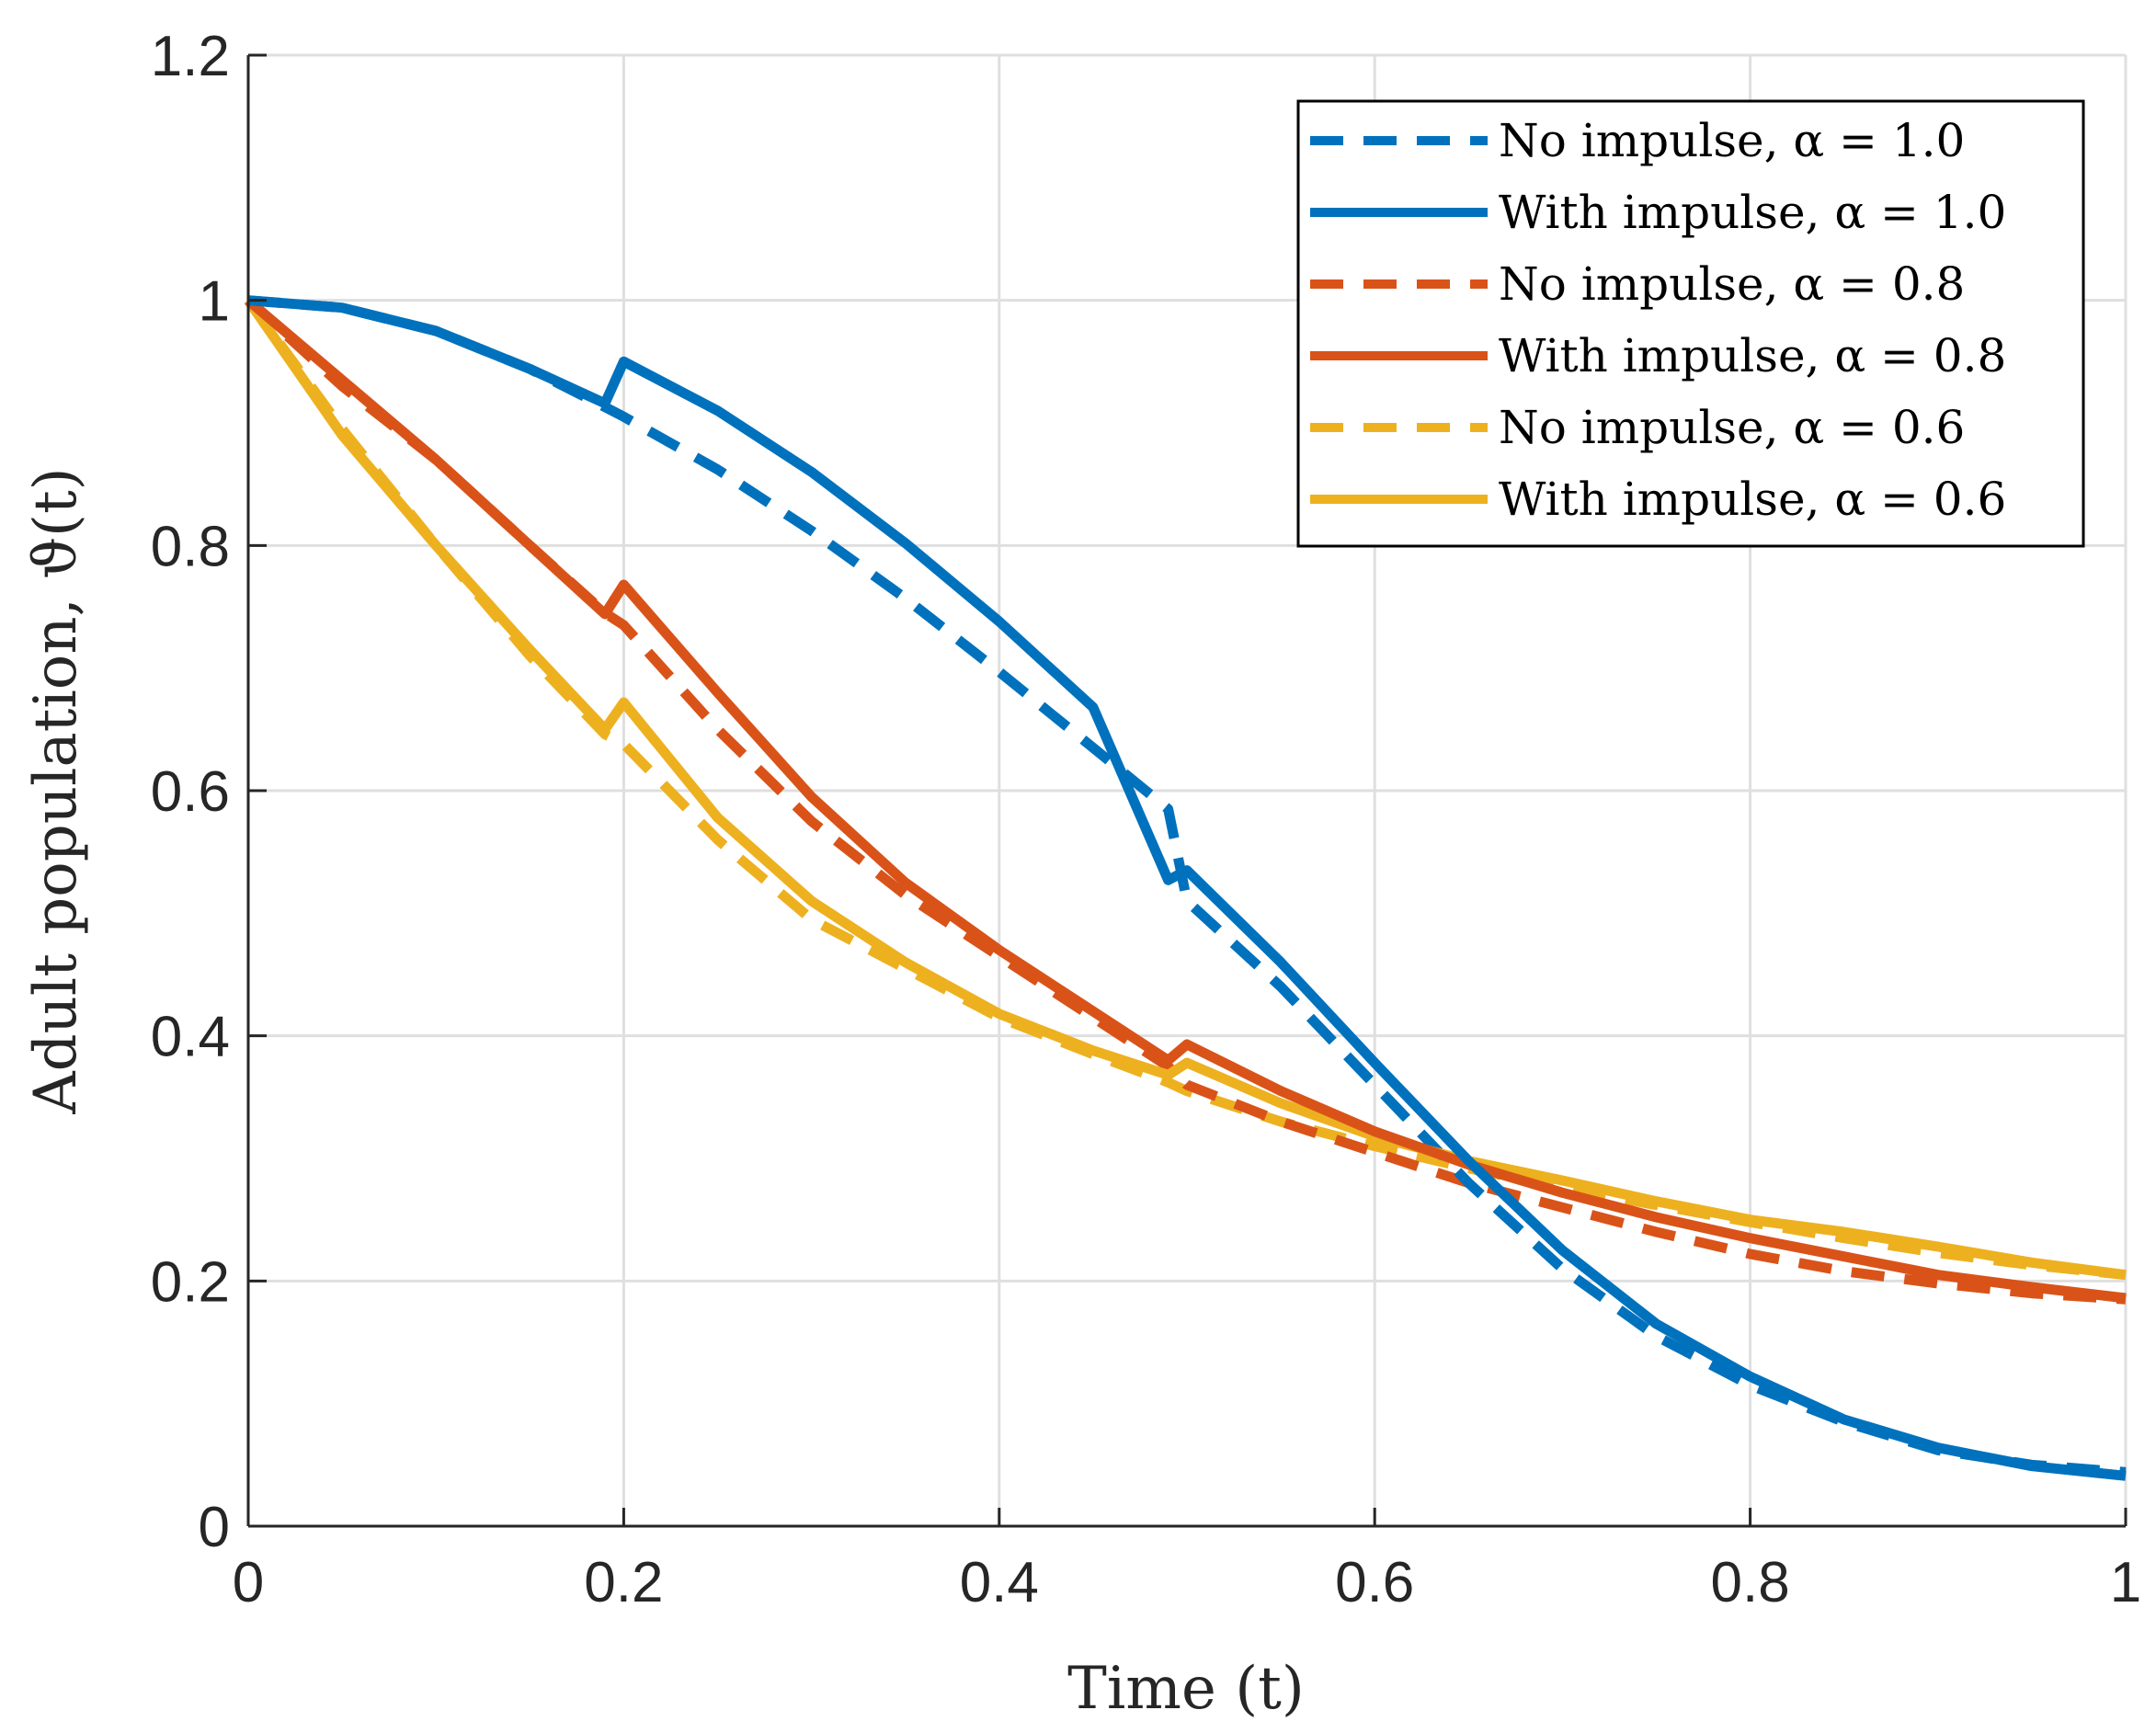 The width and height of the screenshot is (2156, 1733). Describe the element at coordinates (1732, 427) in the screenshot. I see `legend-label-4: No impulse, α = 0.6` at that location.